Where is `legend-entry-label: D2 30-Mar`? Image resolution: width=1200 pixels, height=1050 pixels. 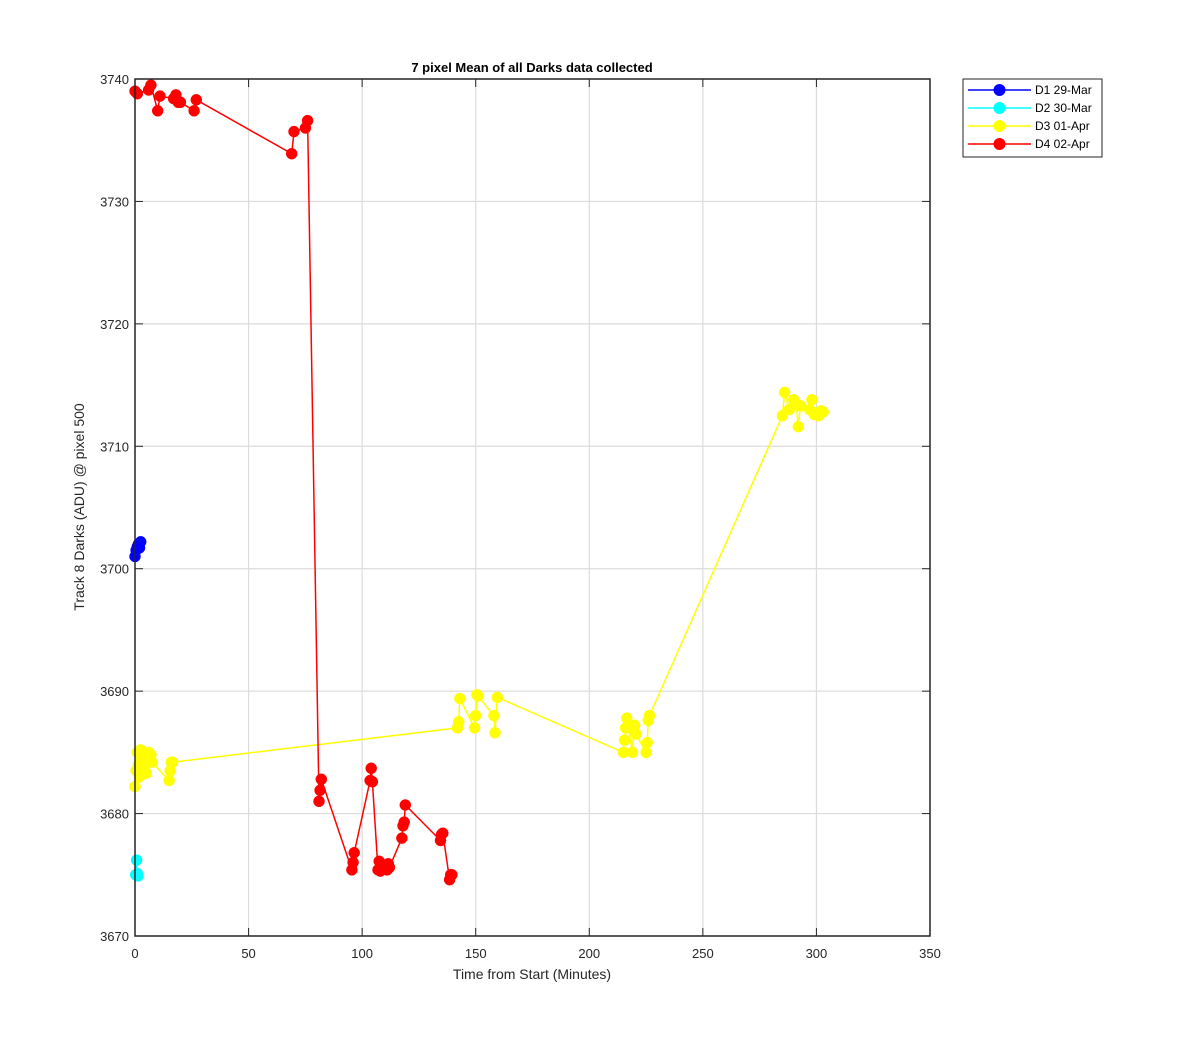 legend-entry-label: D2 30-Mar is located at coordinates (1063, 108).